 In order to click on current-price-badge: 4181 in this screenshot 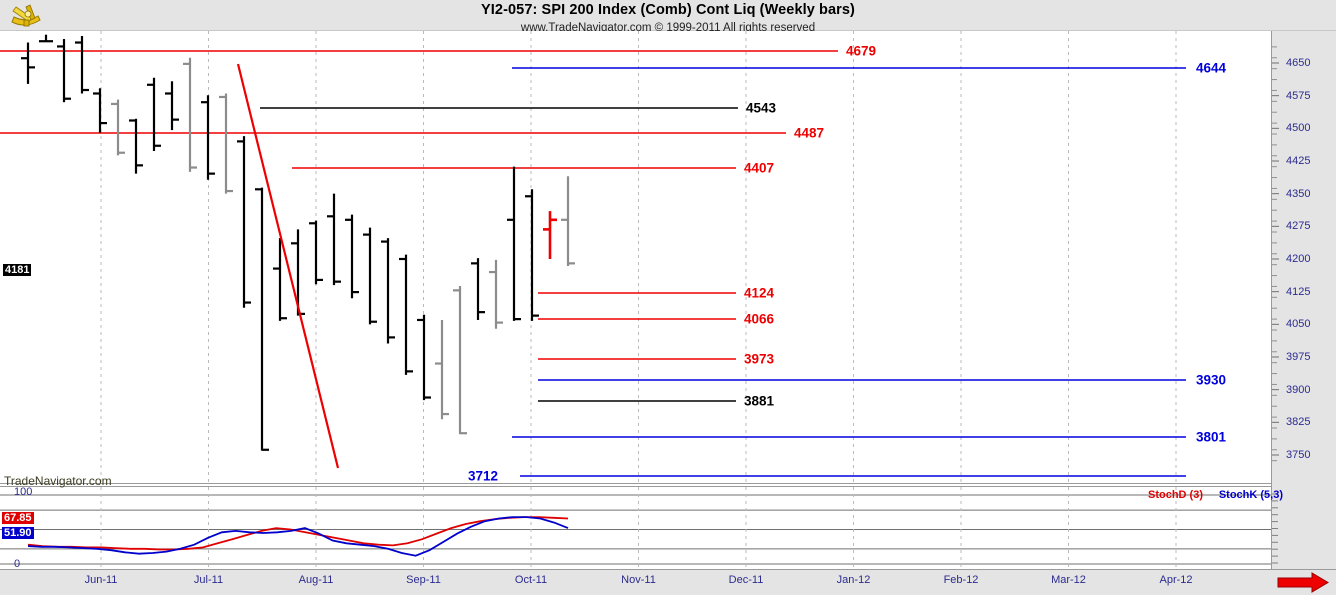, I will do `click(17, 270)`.